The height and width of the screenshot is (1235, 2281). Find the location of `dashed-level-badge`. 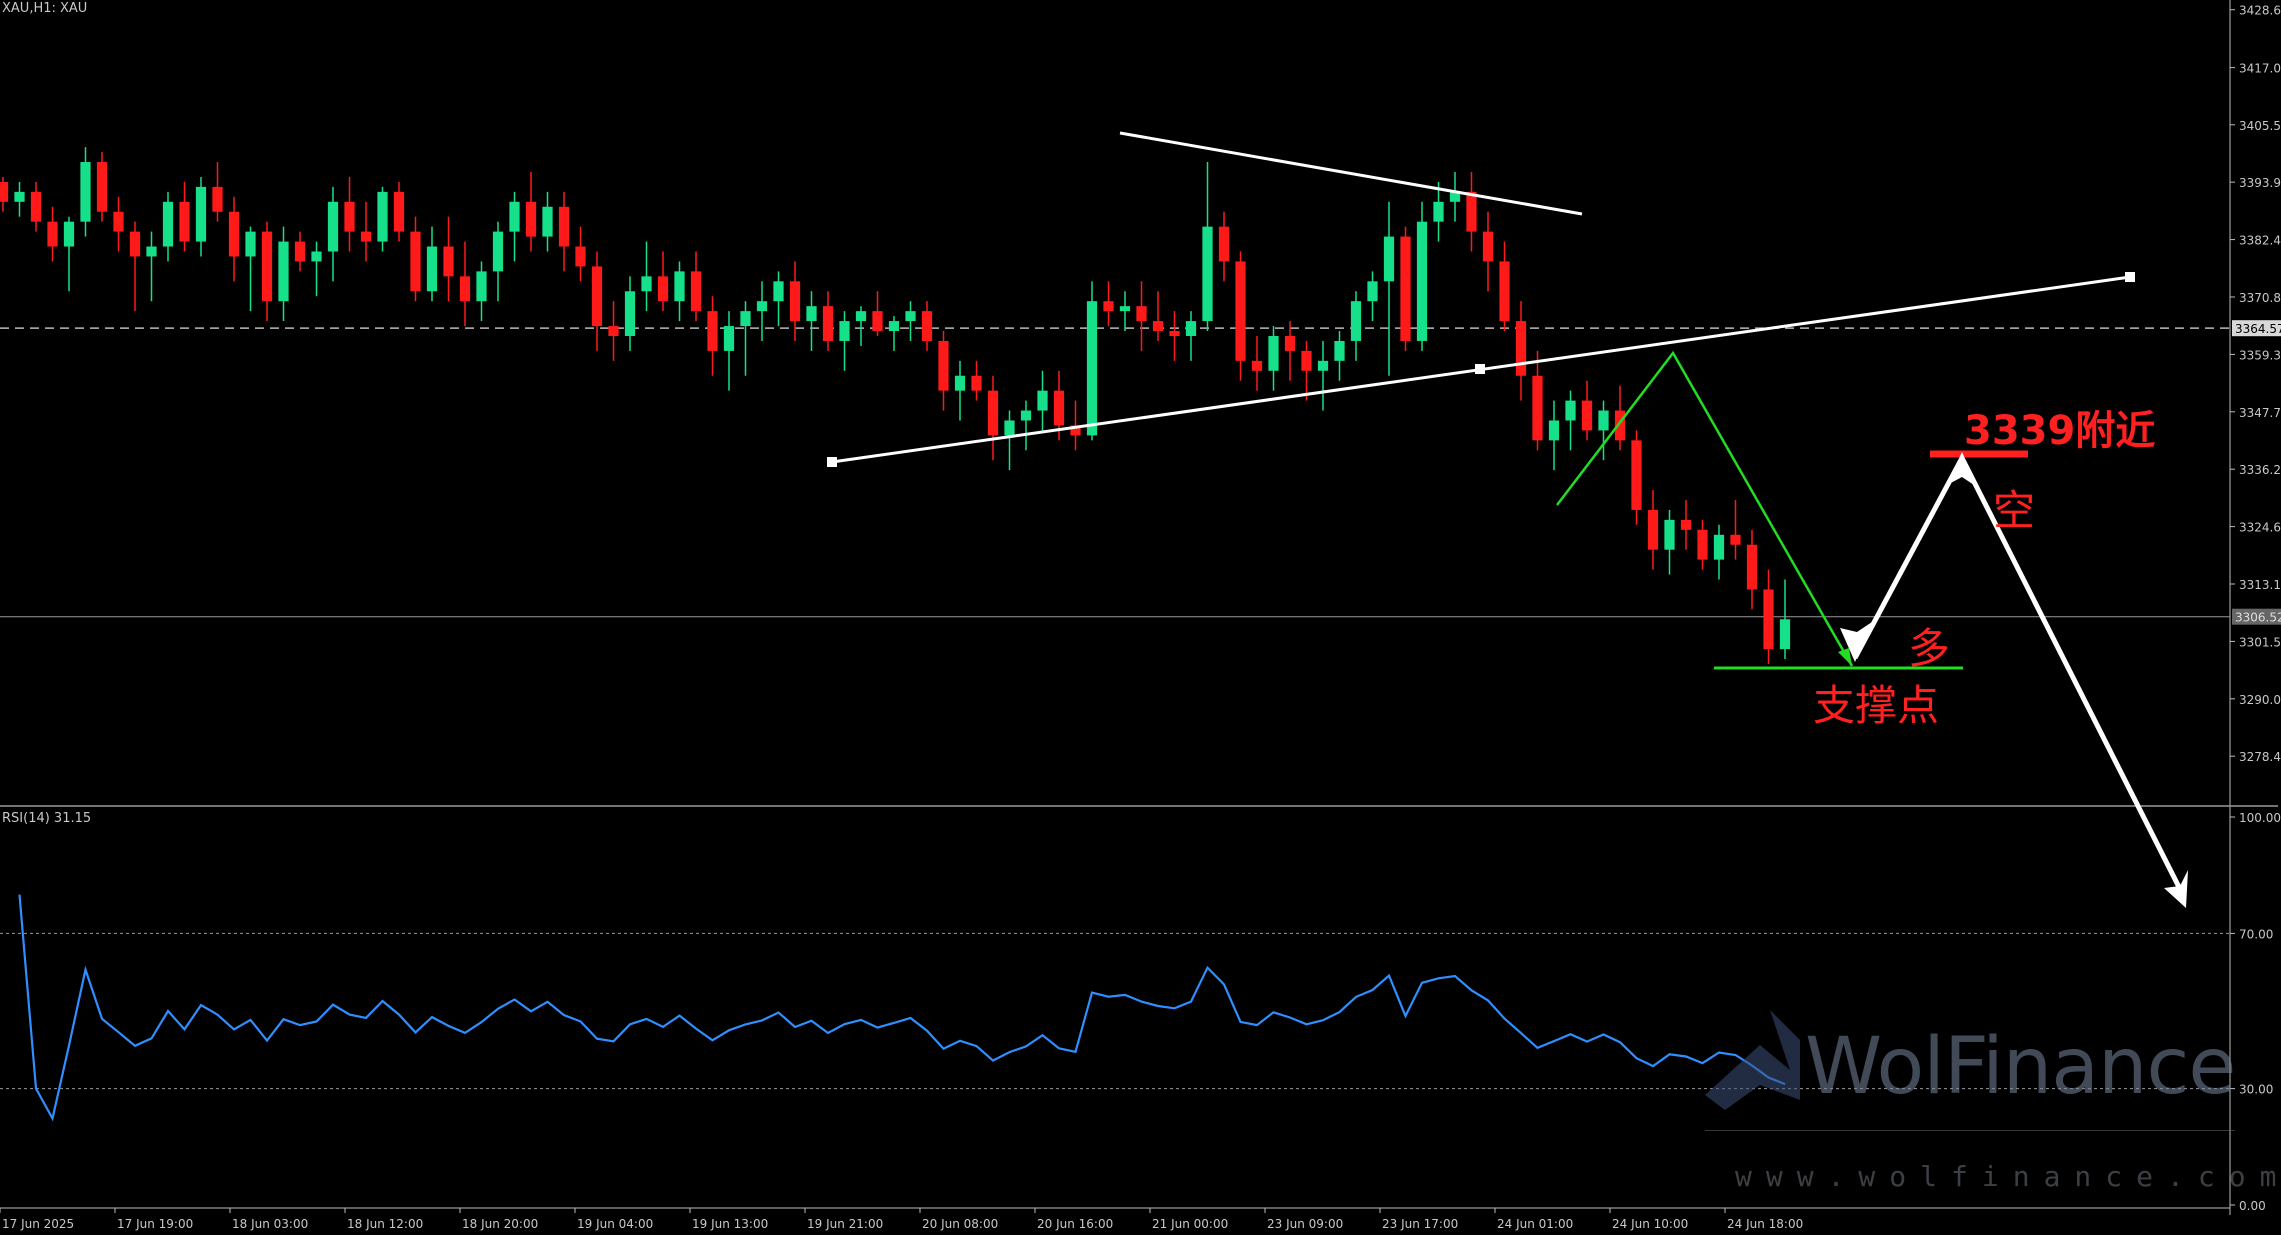

dashed-level-badge is located at coordinates (2256, 328).